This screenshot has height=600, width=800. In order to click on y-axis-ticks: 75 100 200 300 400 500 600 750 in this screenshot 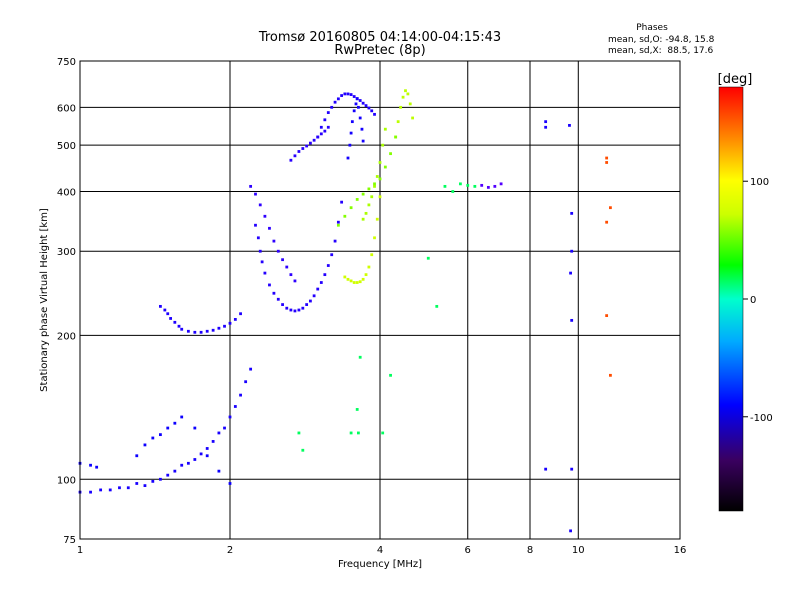, I will do `click(66, 301)`.